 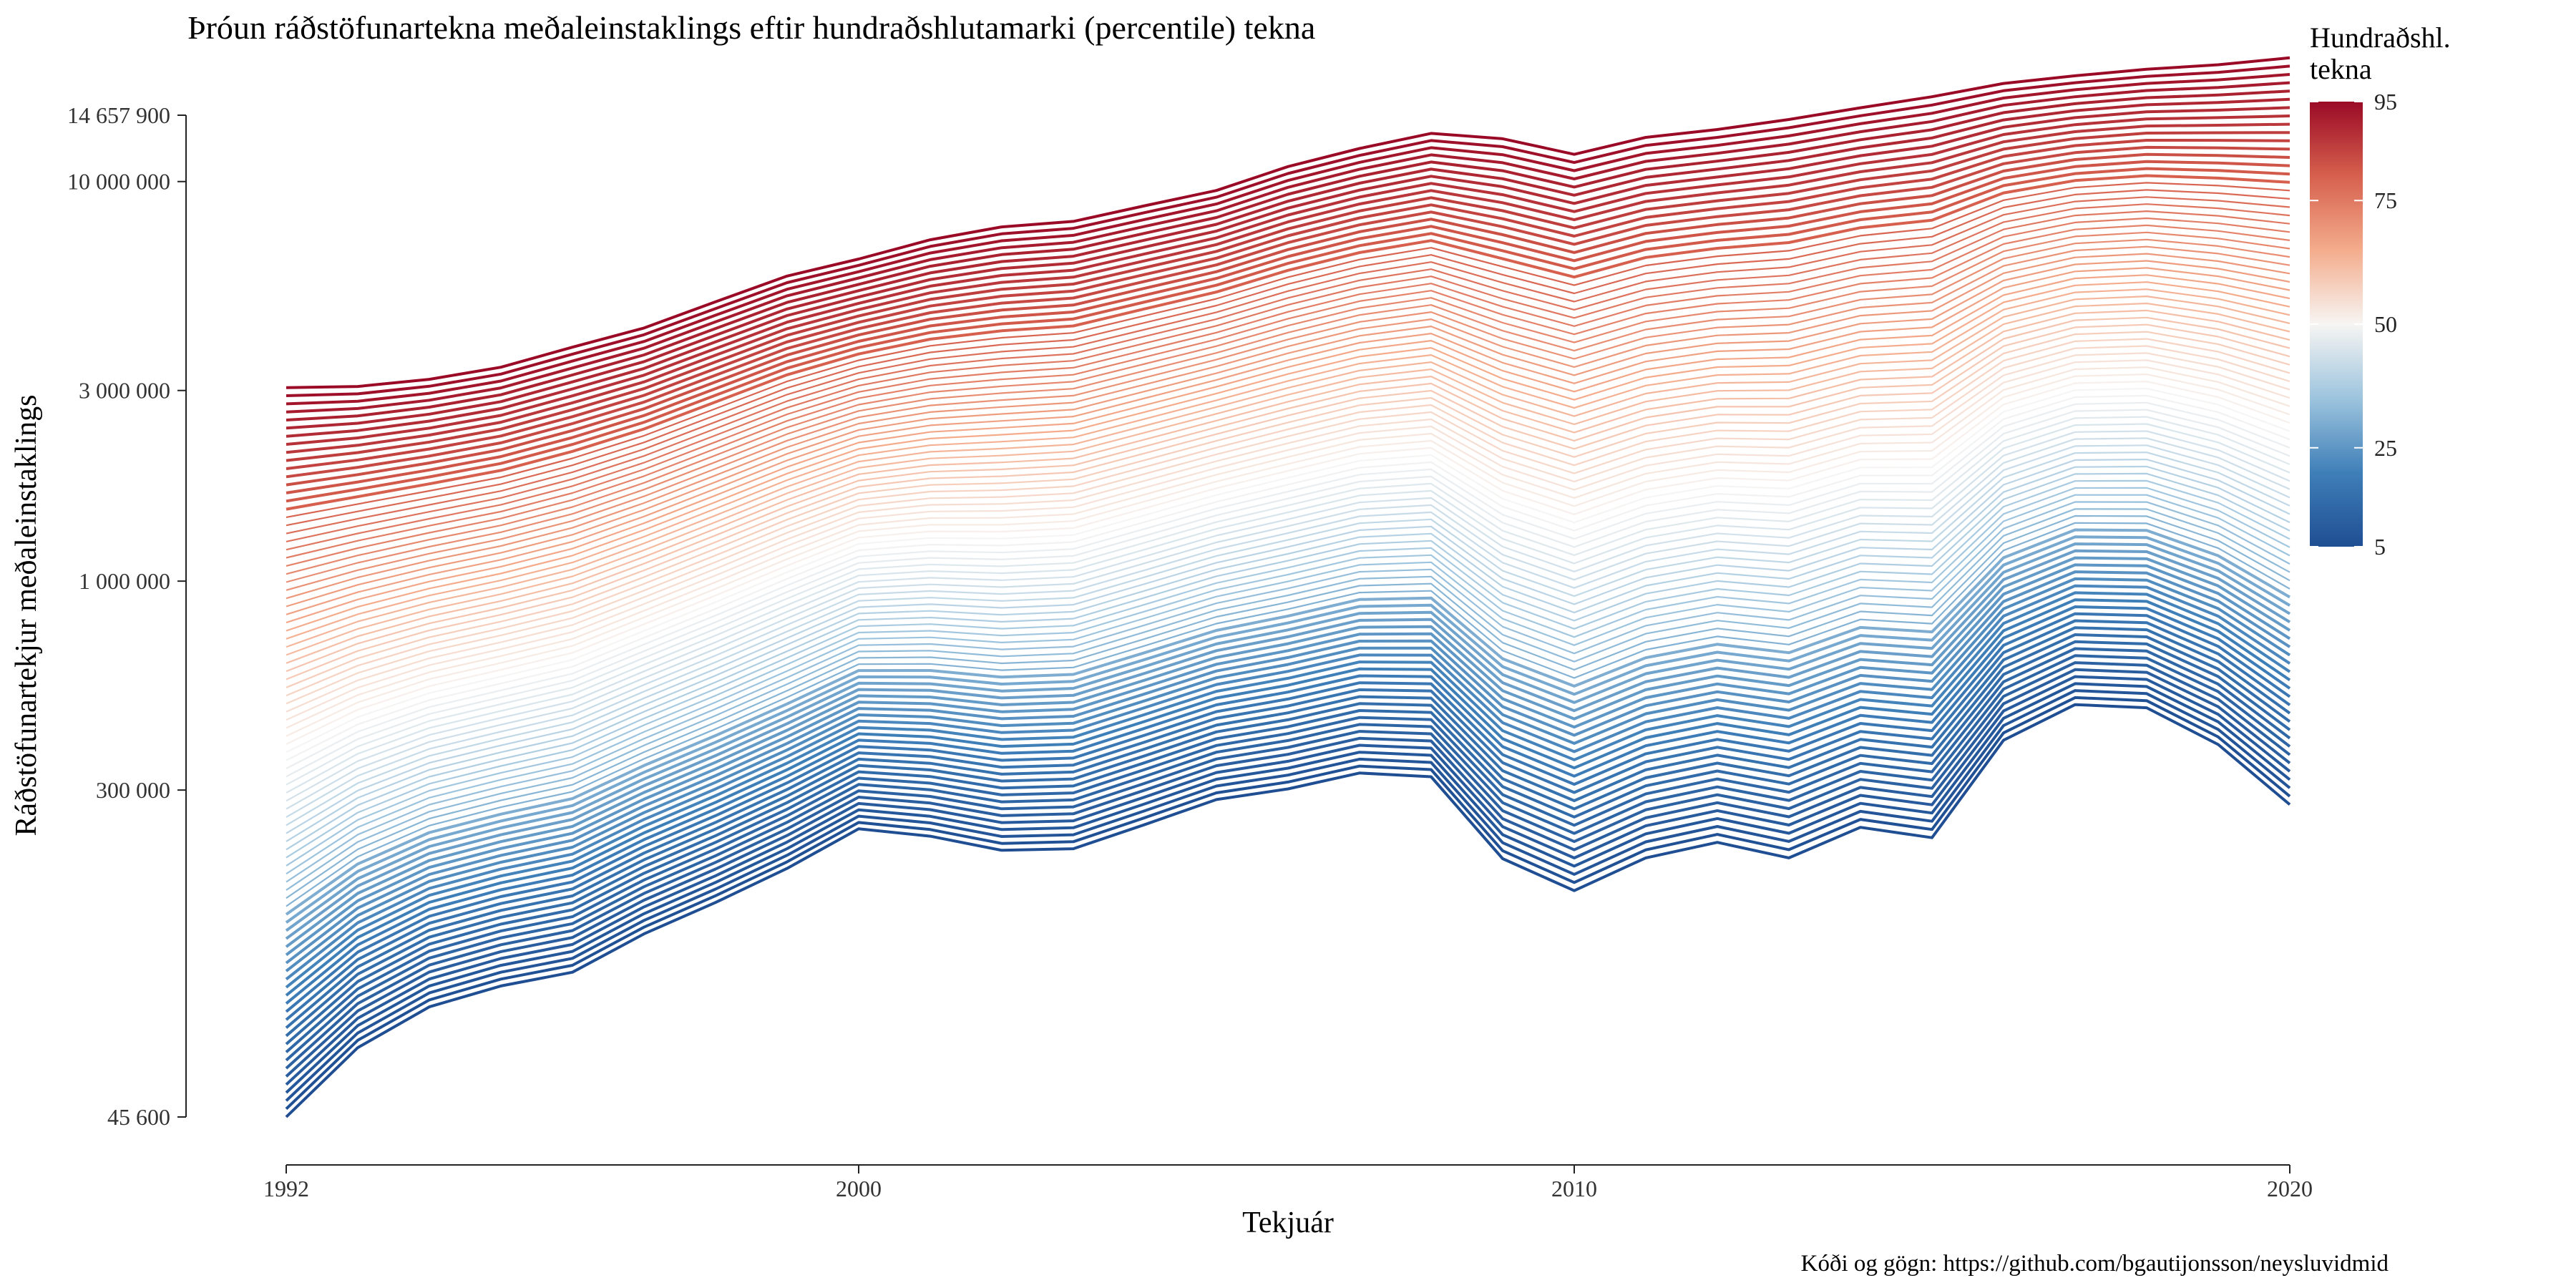 What do you see at coordinates (118, 115) in the screenshot?
I see `y-tick-label: 14 657 900` at bounding box center [118, 115].